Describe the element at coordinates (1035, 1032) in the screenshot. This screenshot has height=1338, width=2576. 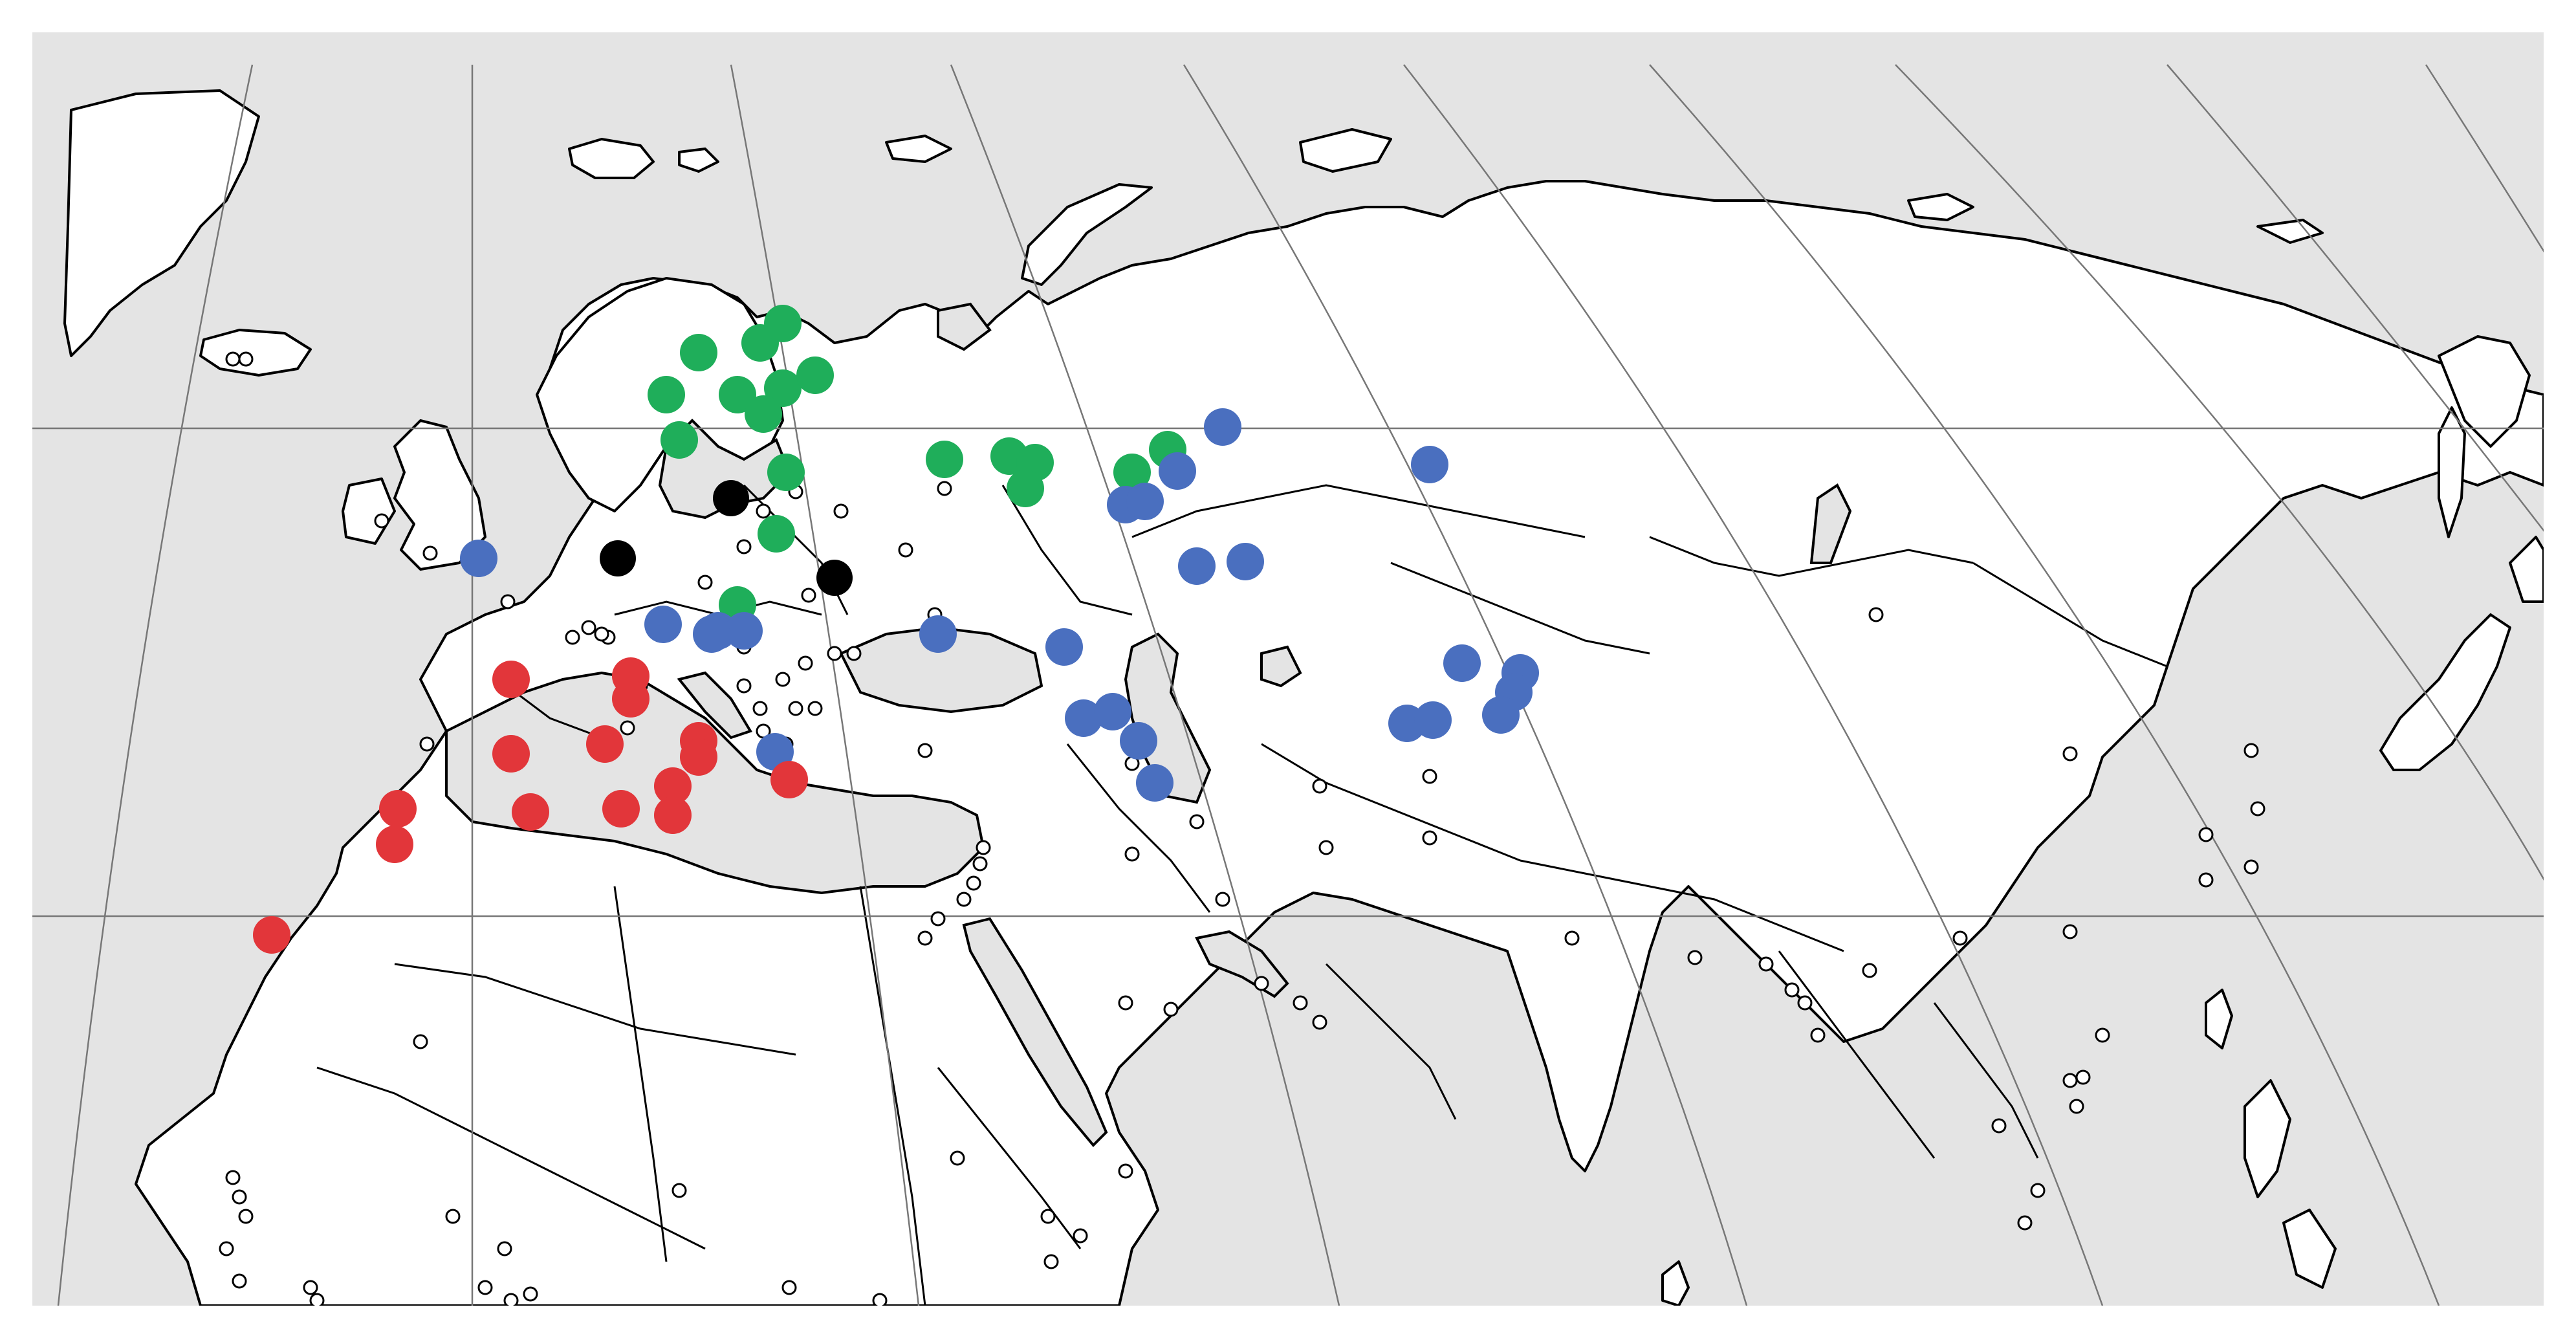
I see `red-sea` at that location.